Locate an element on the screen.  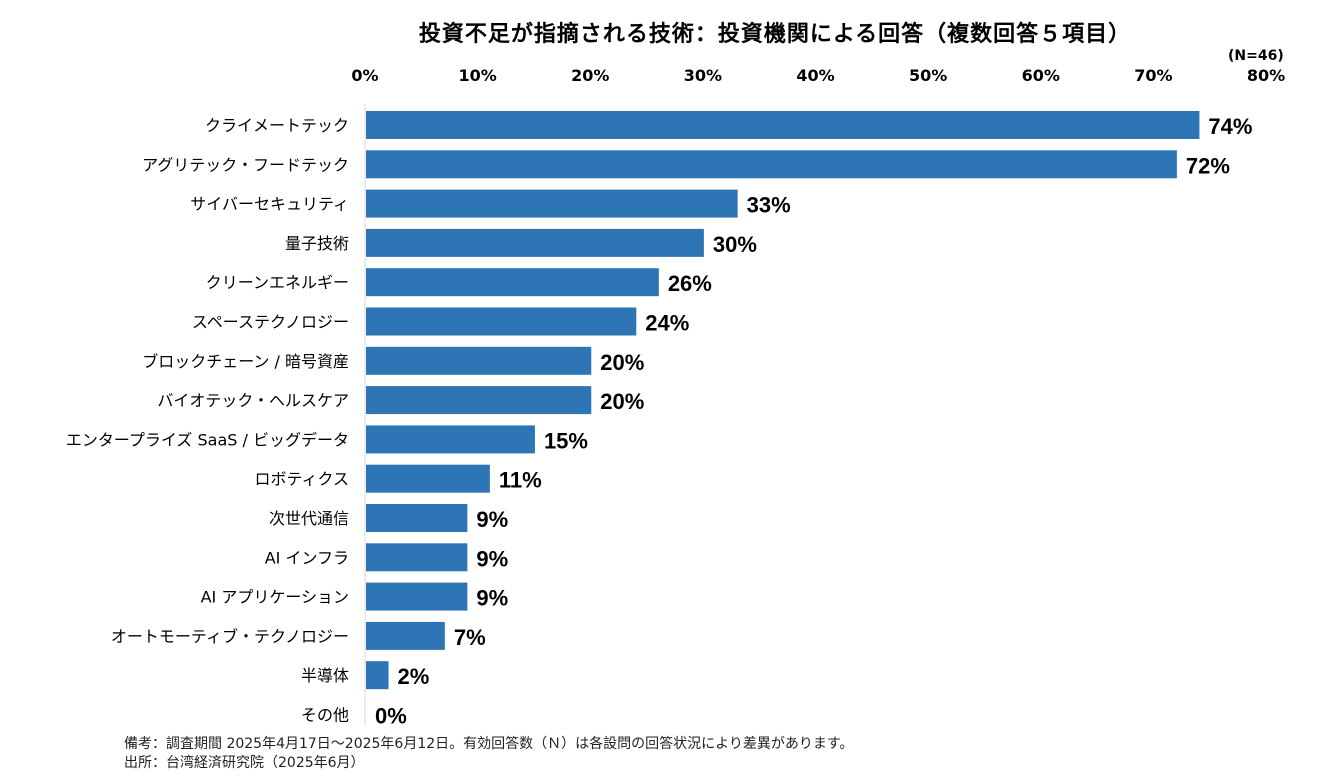
x-tick-label: 20% is located at coordinates (590, 75).